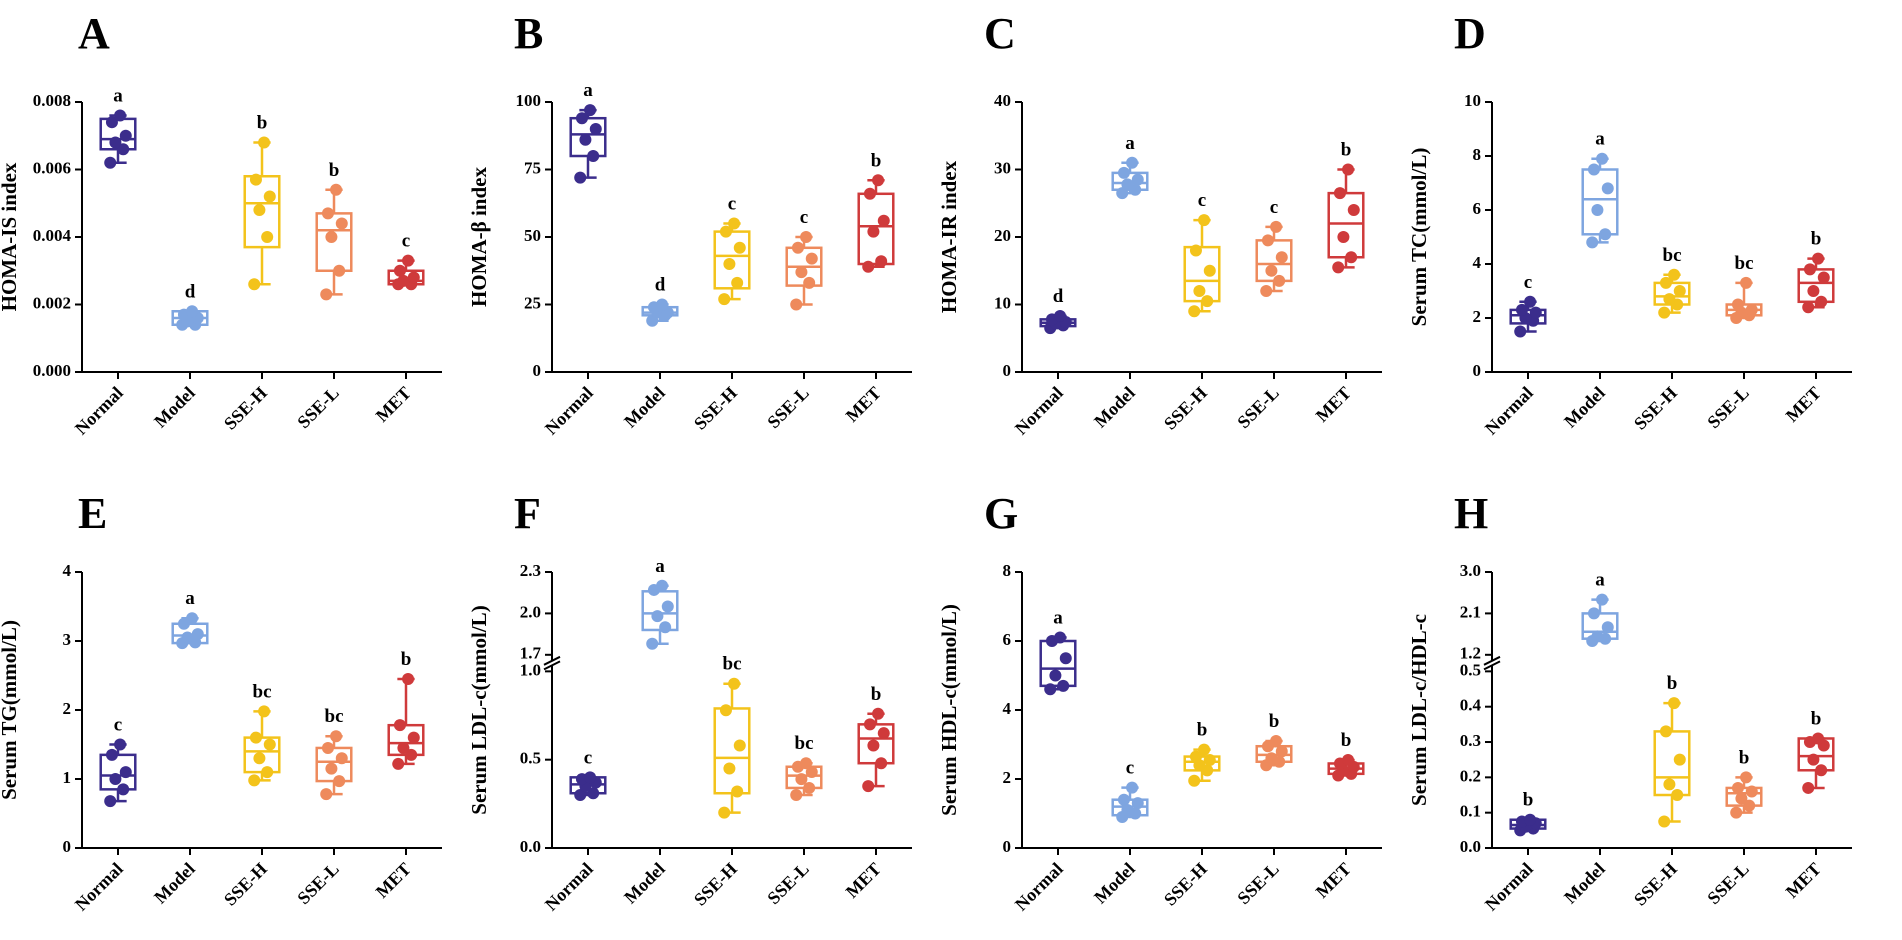  Describe the element at coordinates (479, 709) in the screenshot. I see `y-axis-label: Serum LDL-c(mmol/L)` at that location.